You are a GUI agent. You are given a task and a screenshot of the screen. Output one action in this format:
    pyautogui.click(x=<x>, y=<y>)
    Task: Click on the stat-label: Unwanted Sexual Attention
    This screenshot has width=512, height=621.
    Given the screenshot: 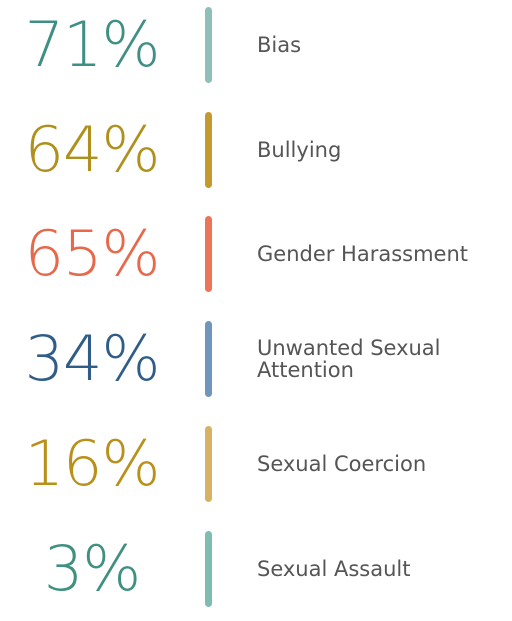 What is the action you would take?
    pyautogui.click(x=349, y=359)
    